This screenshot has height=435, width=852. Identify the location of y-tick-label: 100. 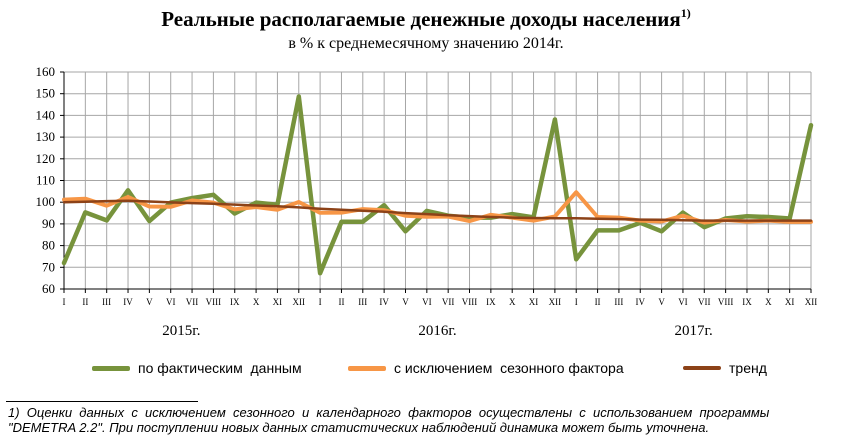
(46, 201).